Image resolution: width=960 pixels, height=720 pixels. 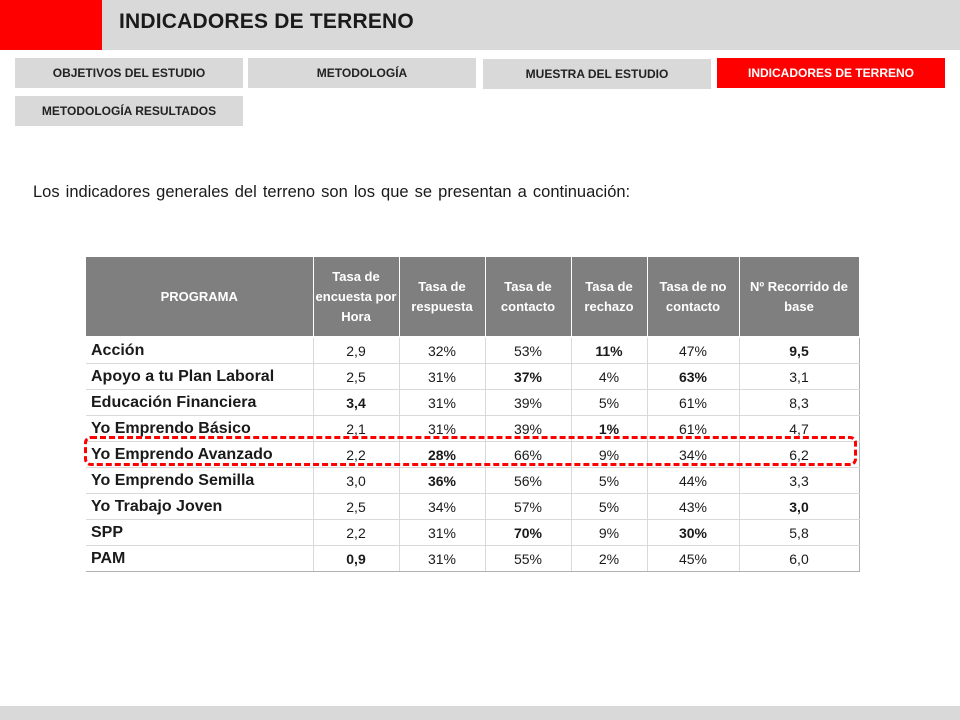 What do you see at coordinates (528, 454) in the screenshot?
I see `value-cell: 66%` at bounding box center [528, 454].